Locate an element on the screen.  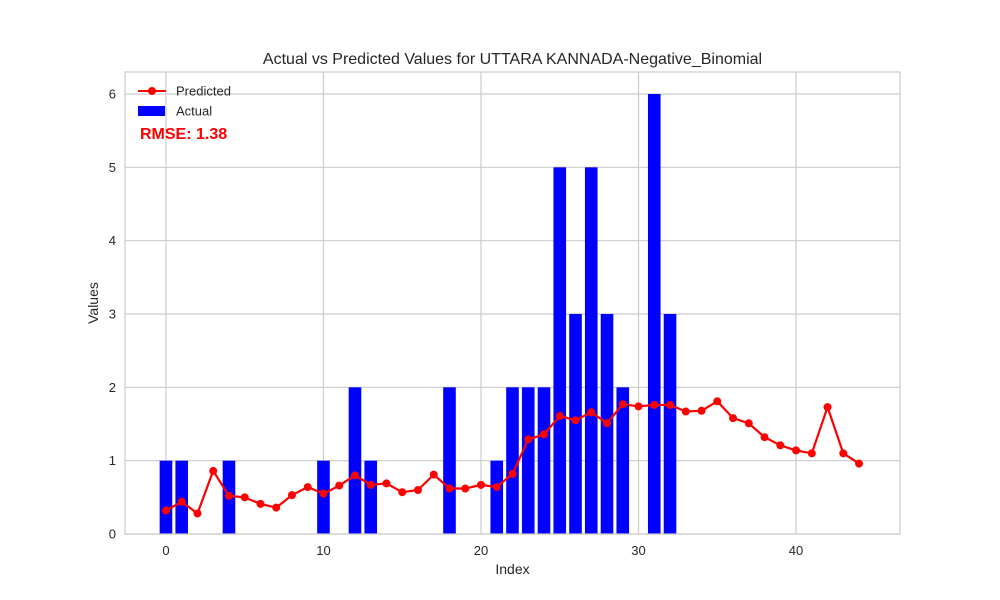
y-tick-label: 0 is located at coordinates (112, 534).